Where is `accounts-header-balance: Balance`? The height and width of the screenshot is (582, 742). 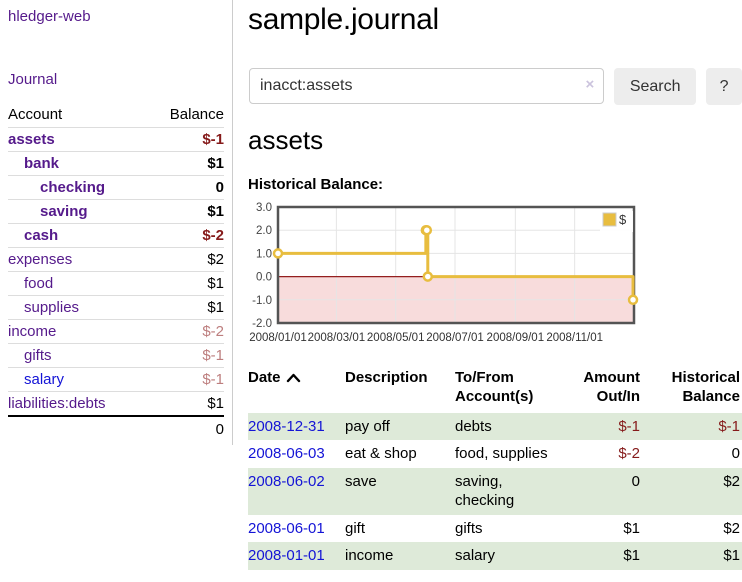
accounts-header-balance: Balance is located at coordinates (185, 115).